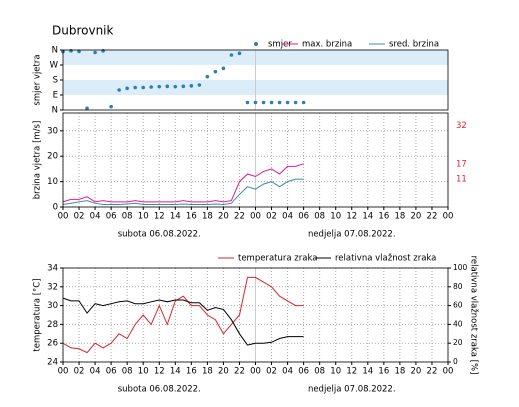 The image size is (519, 407). What do you see at coordinates (461, 164) in the screenshot?
I see `right-mark: 17` at bounding box center [461, 164].